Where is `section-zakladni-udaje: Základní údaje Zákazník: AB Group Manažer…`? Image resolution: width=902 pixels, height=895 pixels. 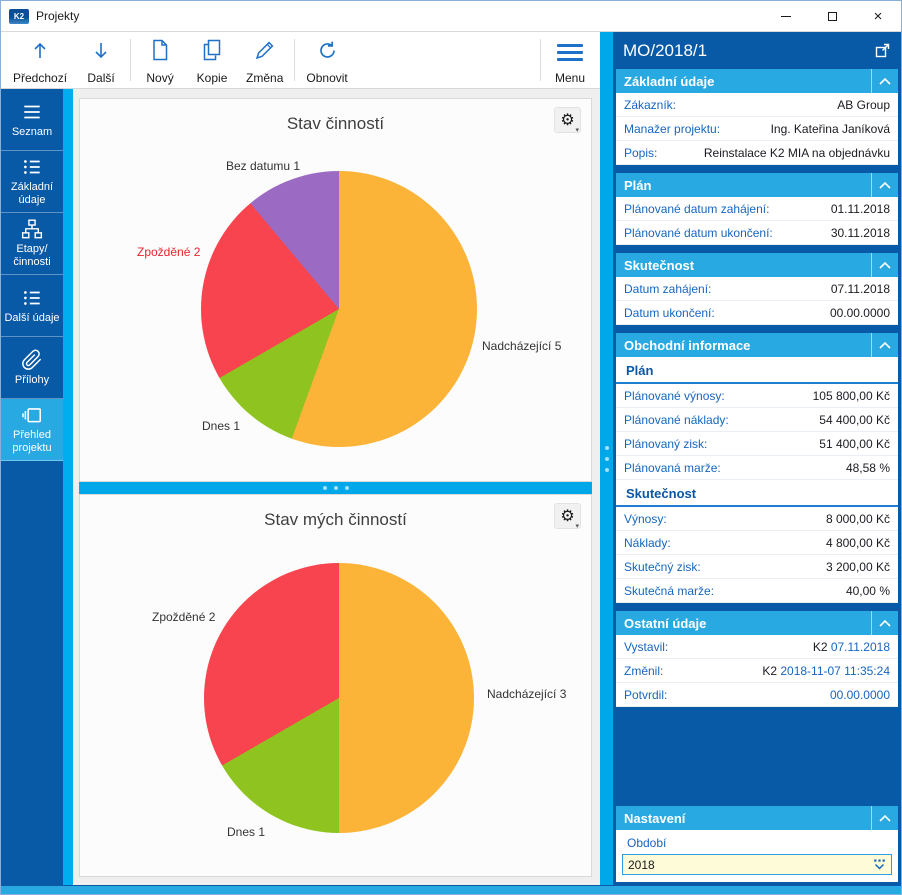
section-zakladni-udaje: Základní údaje Zákazník: AB Group Manažer… is located at coordinates (757, 117).